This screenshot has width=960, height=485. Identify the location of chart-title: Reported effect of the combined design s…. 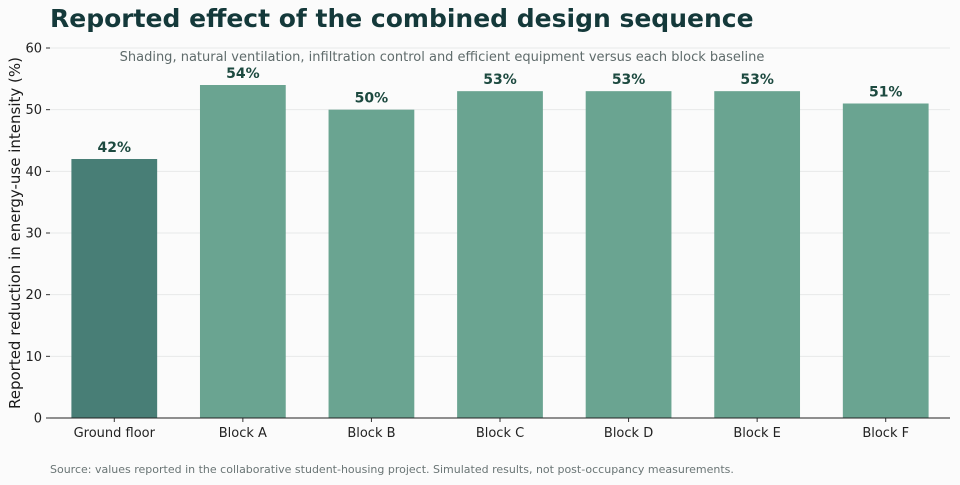
(402, 18).